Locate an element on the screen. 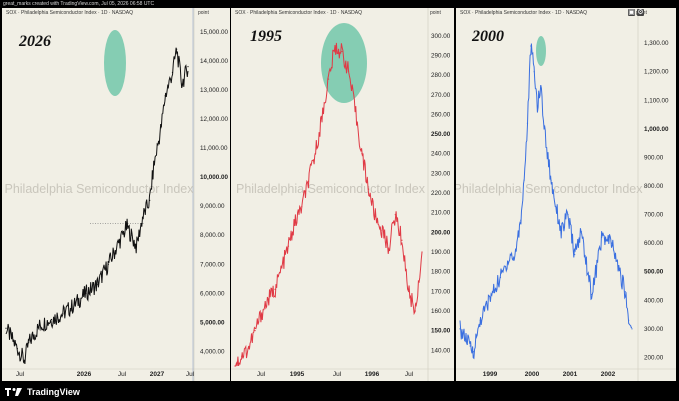 Image resolution: width=679 pixels, height=401 pixels. y-tick-label: 1,100.00 is located at coordinates (656, 100).